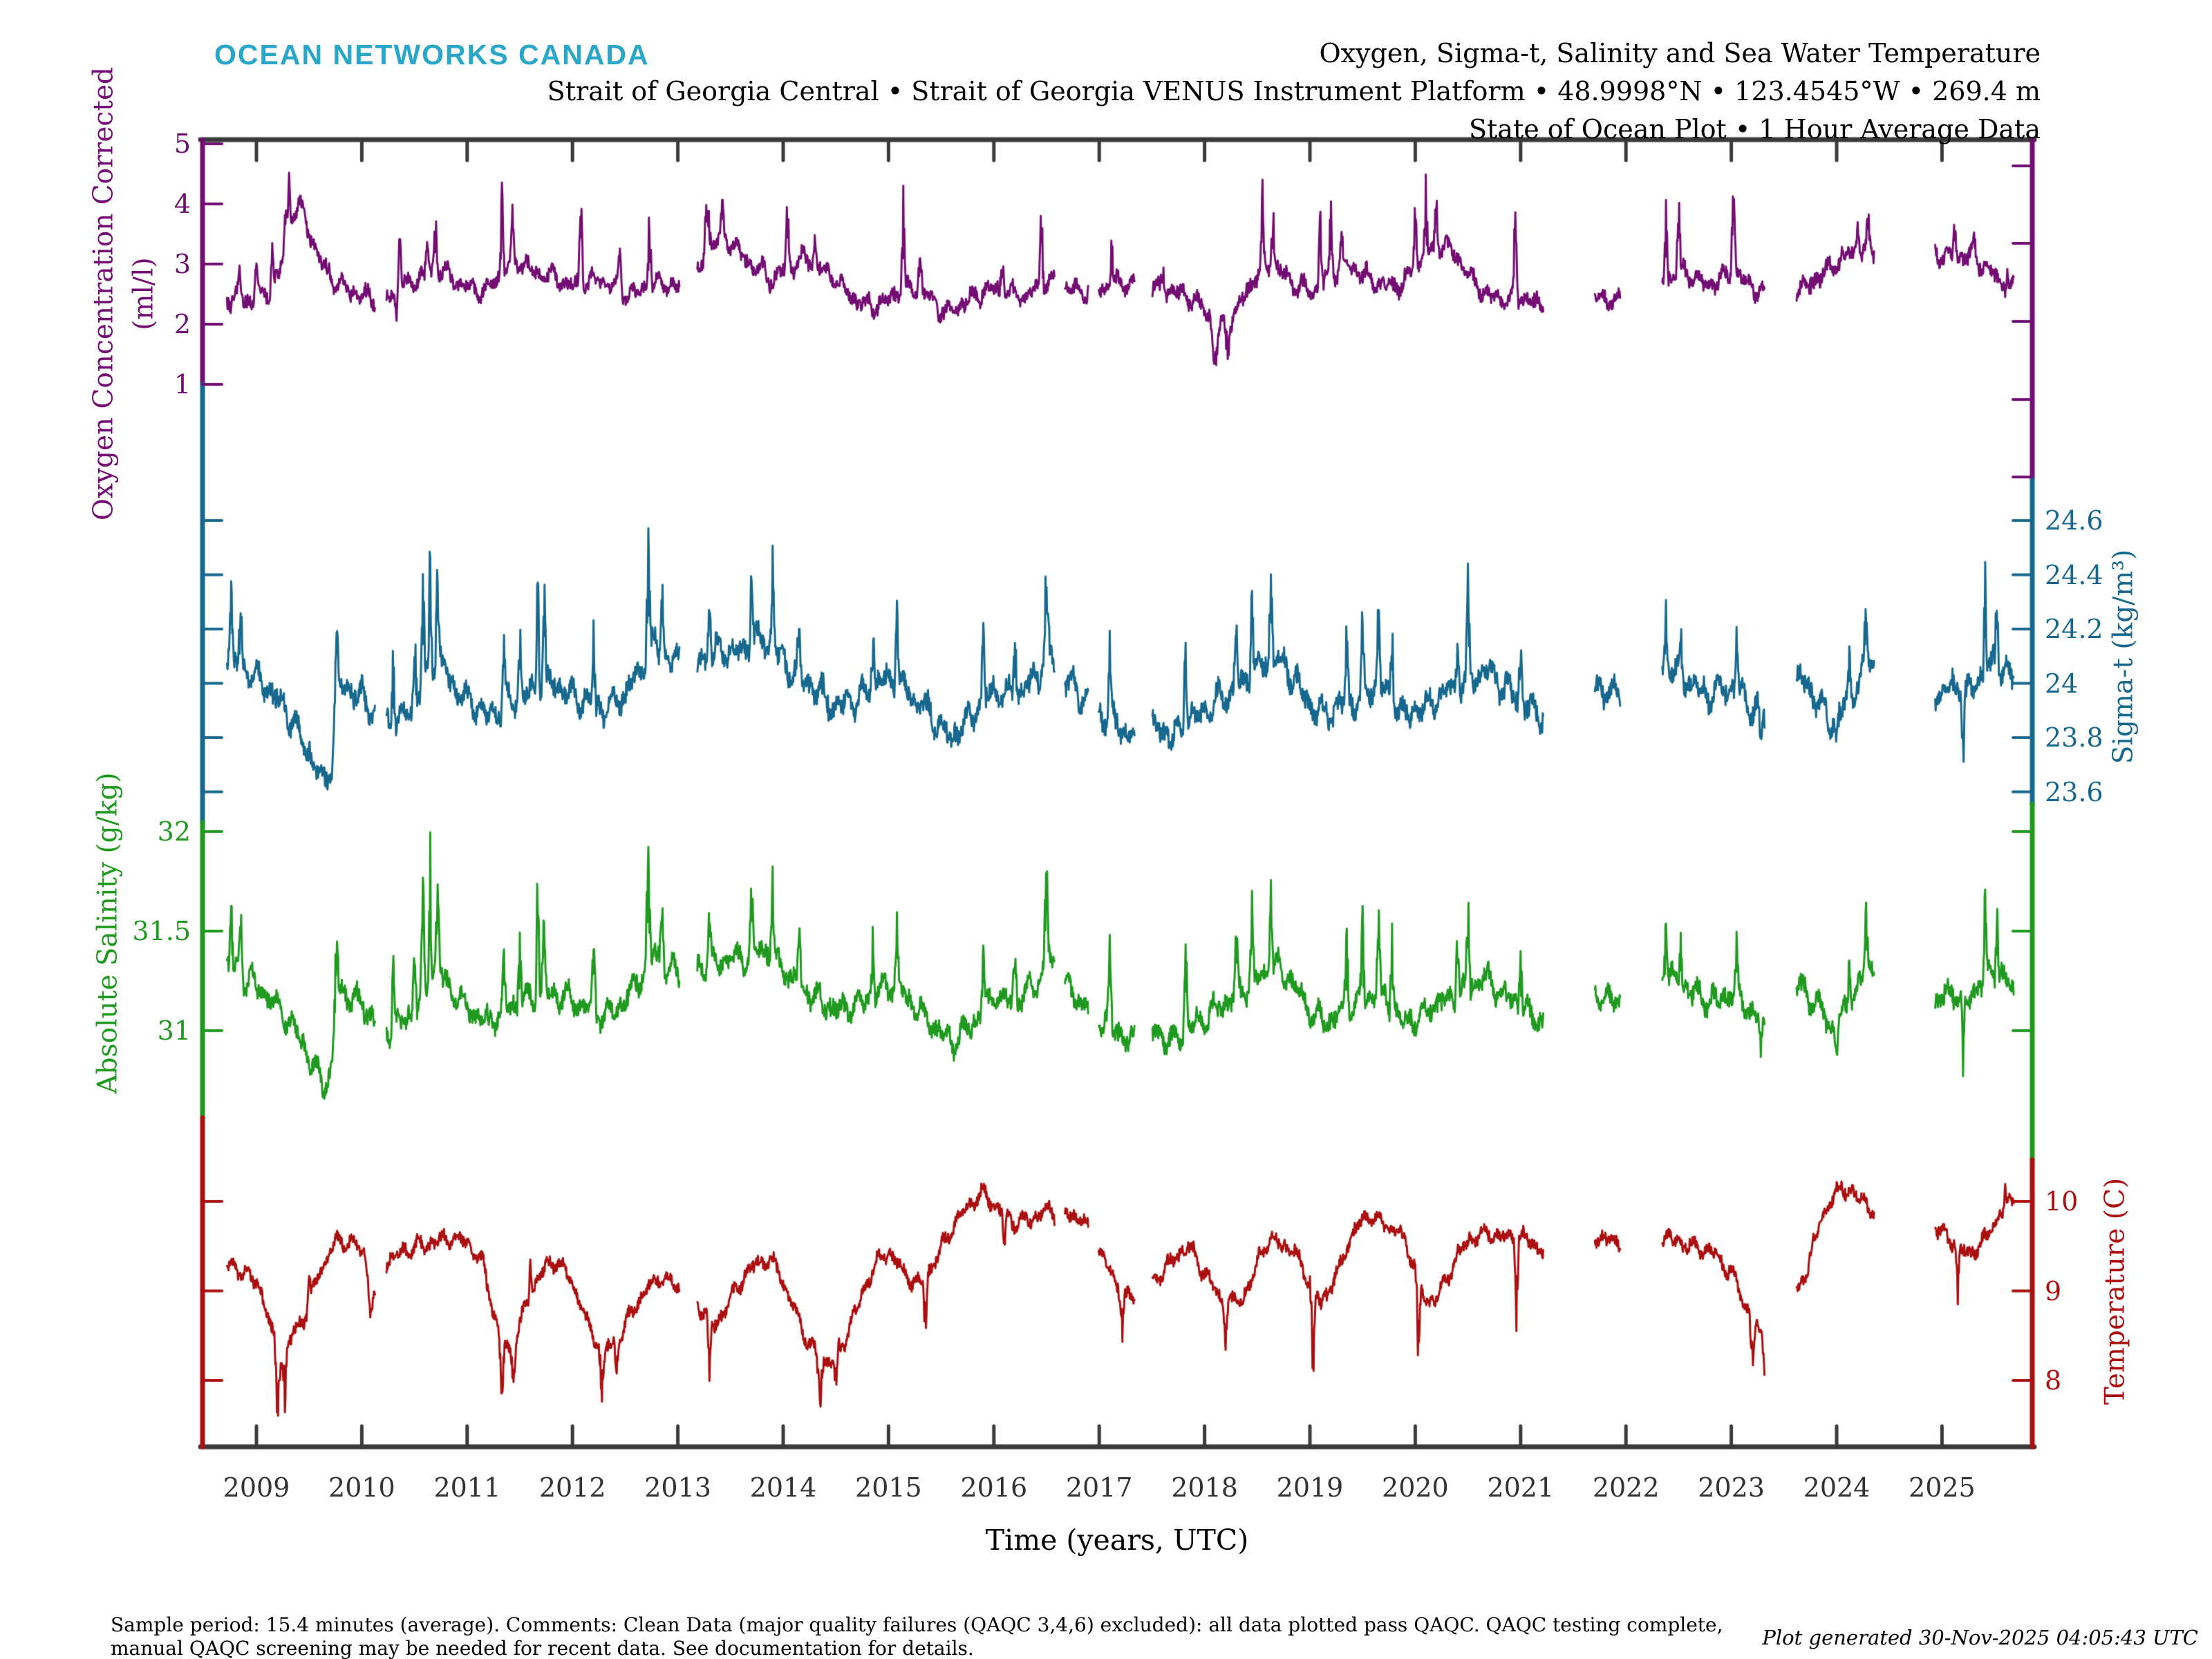  What do you see at coordinates (182, 385) in the screenshot?
I see `oxygen-tick-label: 1` at bounding box center [182, 385].